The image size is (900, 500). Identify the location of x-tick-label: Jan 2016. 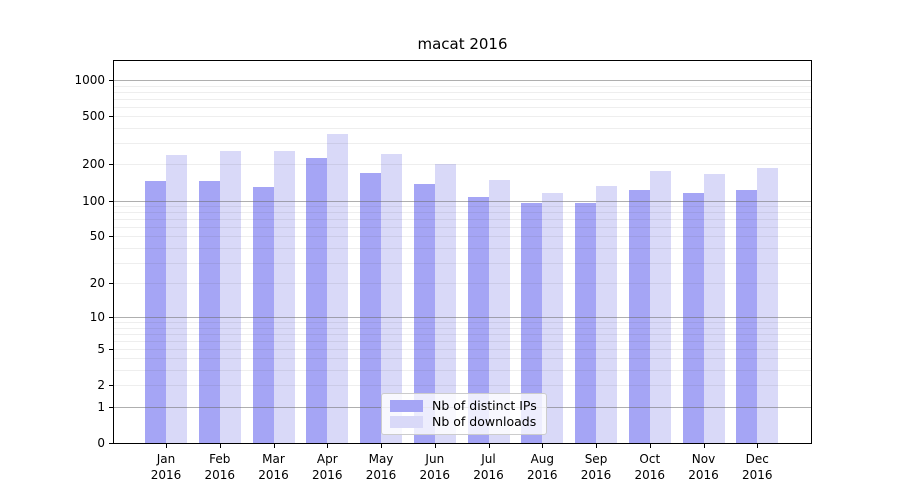
(166, 467).